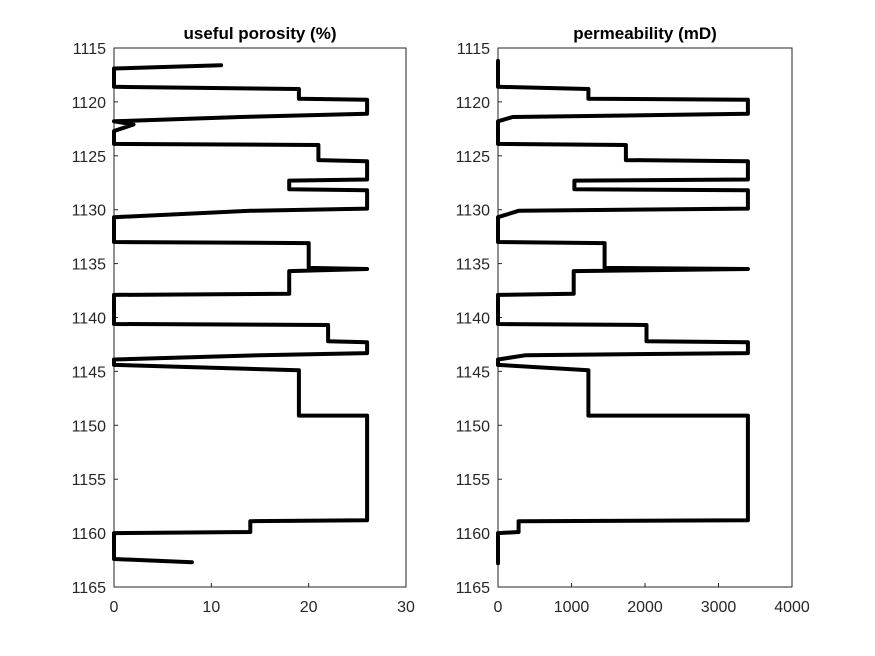 Image resolution: width=875 pixels, height=656 pixels. What do you see at coordinates (473, 588) in the screenshot?
I see `permeability-y-tick-label: 1165` at bounding box center [473, 588].